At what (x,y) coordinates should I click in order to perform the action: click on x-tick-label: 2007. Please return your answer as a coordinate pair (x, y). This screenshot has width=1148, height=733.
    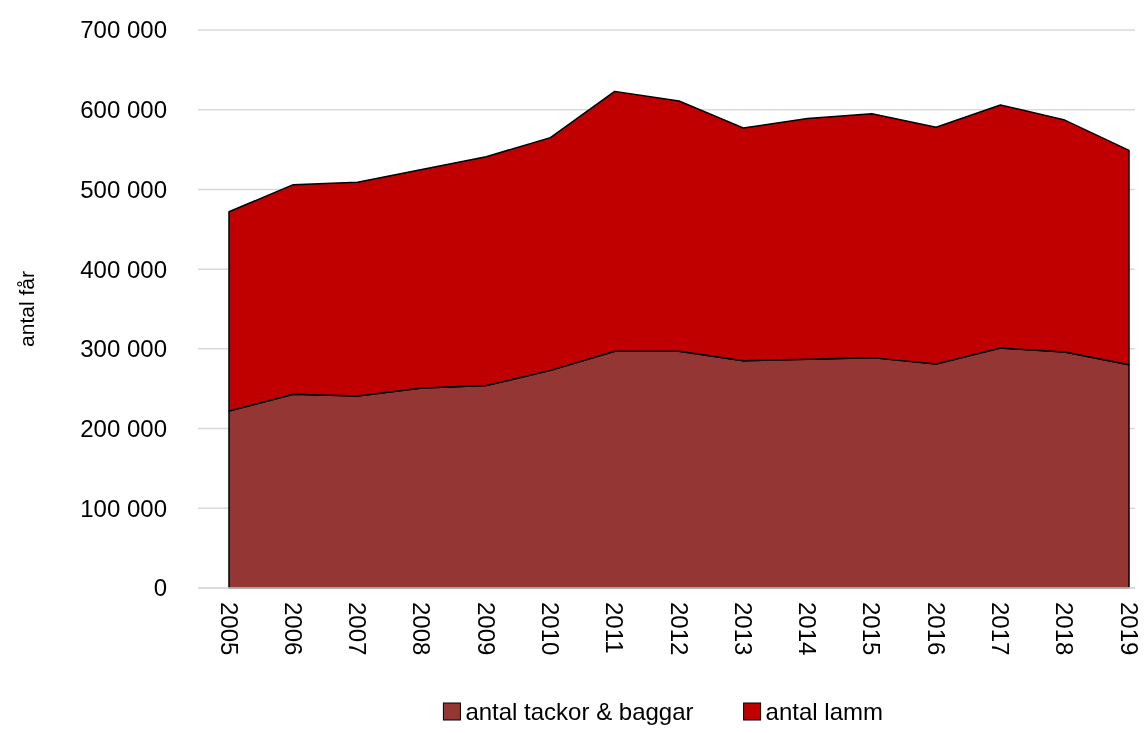
    Looking at the image, I should click on (358, 629).